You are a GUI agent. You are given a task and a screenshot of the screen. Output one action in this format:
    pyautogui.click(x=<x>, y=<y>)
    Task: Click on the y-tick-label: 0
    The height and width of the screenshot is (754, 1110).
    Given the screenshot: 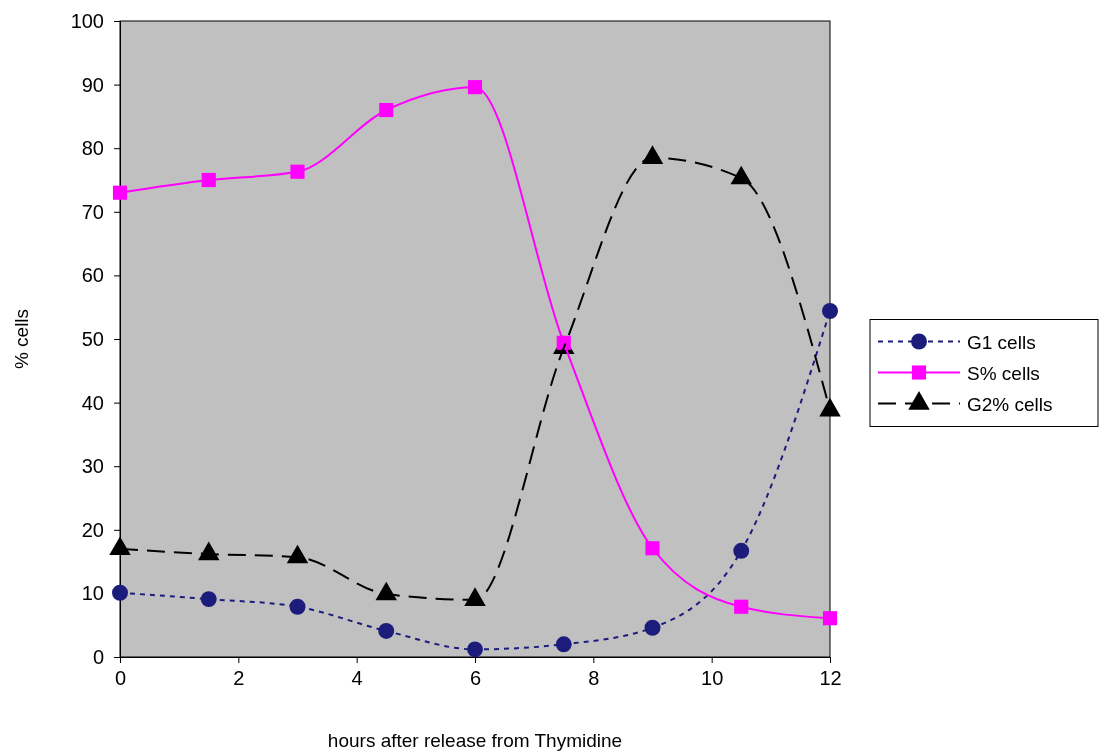 What is the action you would take?
    pyautogui.click(x=98, y=656)
    